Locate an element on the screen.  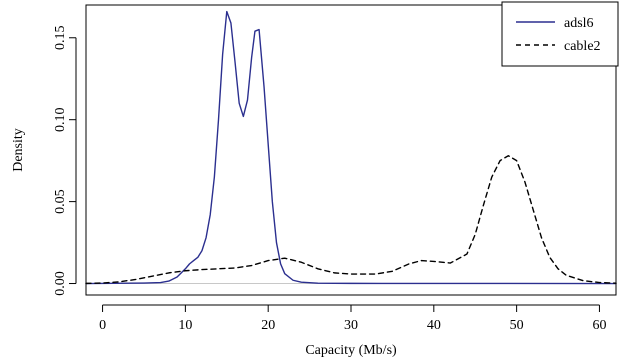
legend-label-adsl6: adsl6 is located at coordinates (579, 23).